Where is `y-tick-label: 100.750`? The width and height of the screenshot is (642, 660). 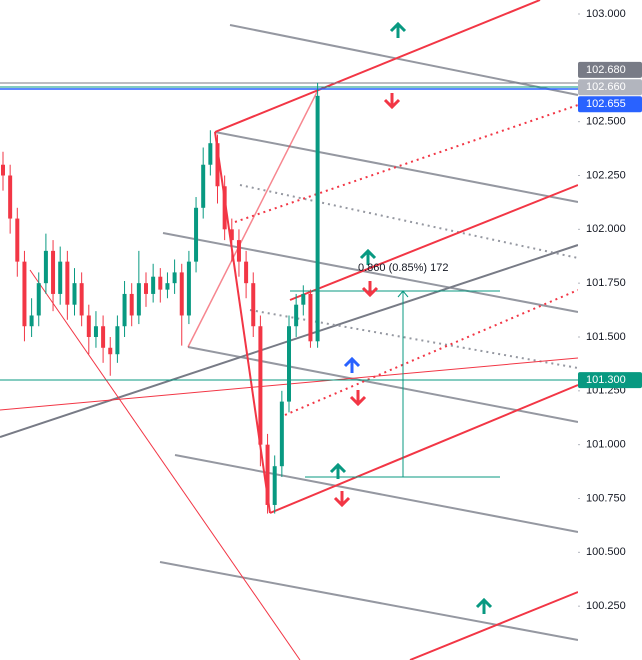 y-tick-label: 100.750 is located at coordinates (606, 498).